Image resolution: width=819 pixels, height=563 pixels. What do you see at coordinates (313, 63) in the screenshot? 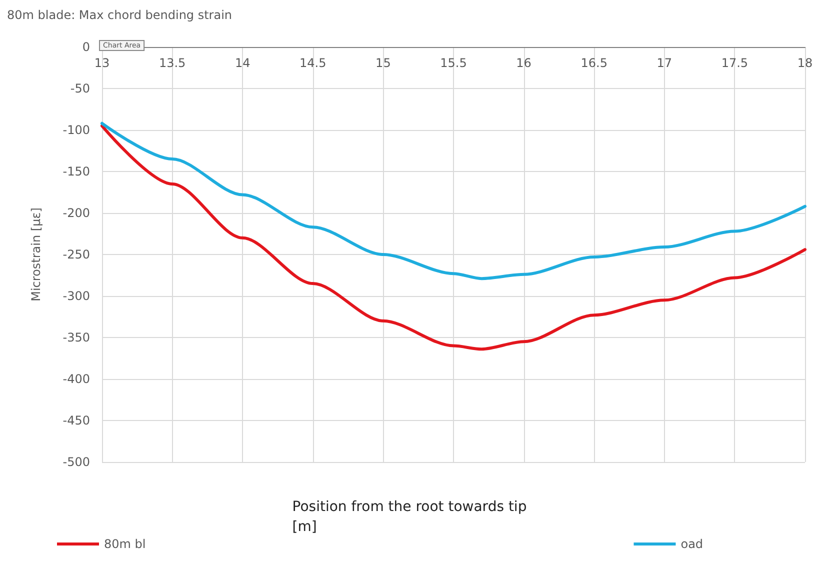
I see `x-tick-label: 14.5` at bounding box center [313, 63].